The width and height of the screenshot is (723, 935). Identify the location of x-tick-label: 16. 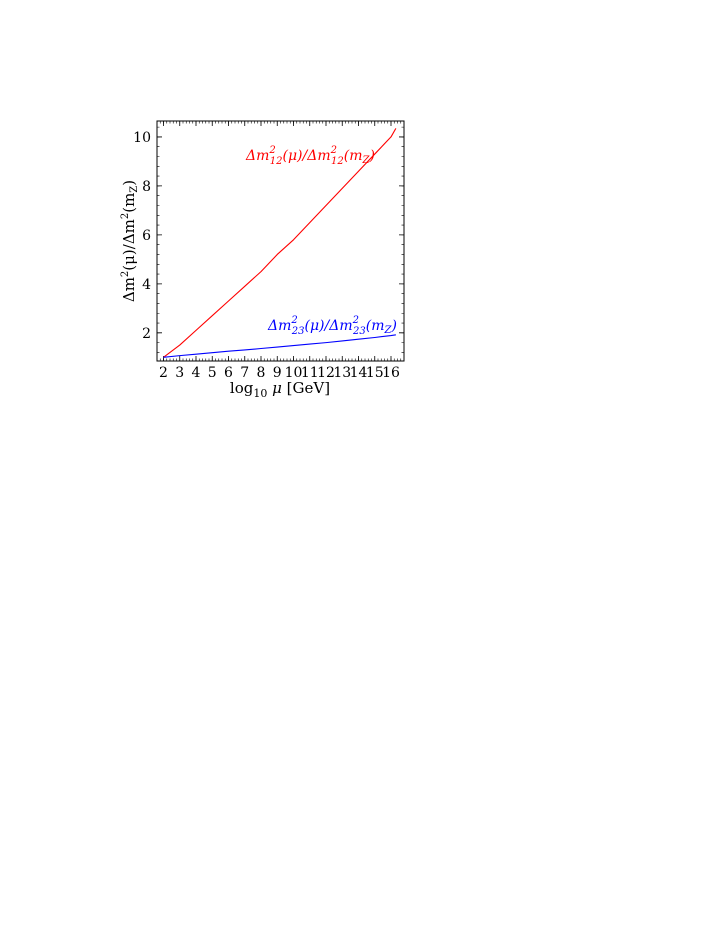
(391, 373).